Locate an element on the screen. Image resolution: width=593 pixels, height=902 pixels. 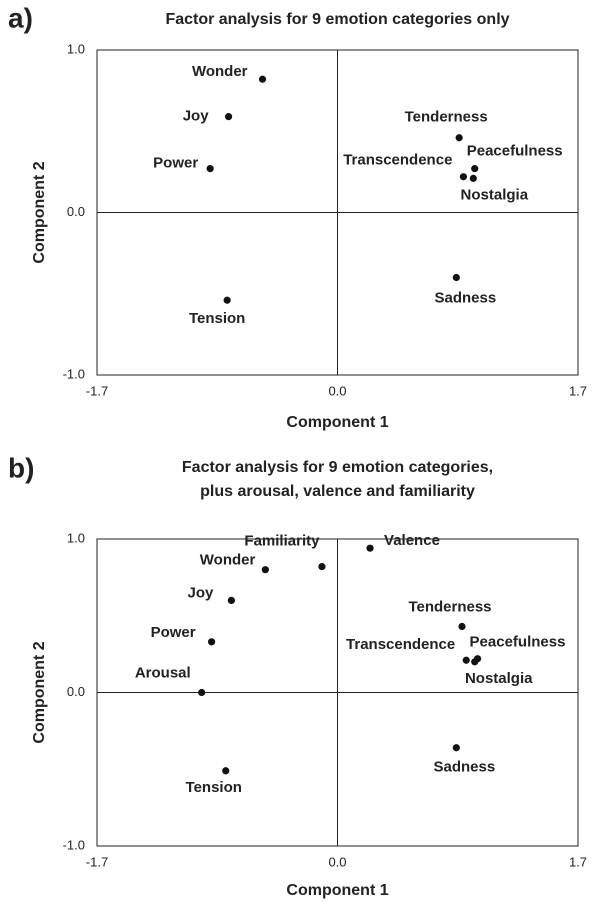
point-label: Valence is located at coordinates (412, 540).